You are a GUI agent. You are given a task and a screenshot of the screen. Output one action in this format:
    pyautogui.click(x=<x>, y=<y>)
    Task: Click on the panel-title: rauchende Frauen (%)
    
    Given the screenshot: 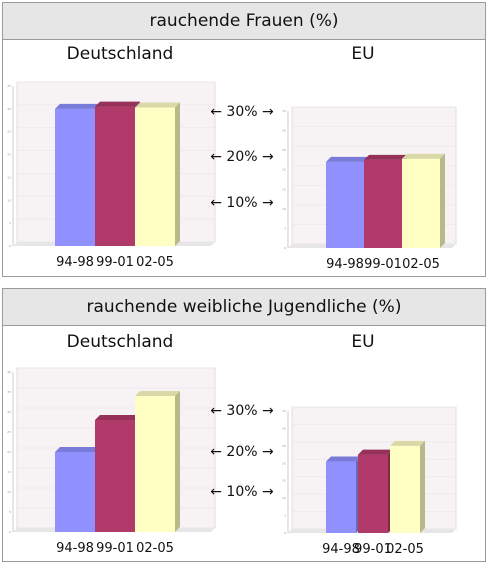 What is the action you would take?
    pyautogui.click(x=244, y=21)
    